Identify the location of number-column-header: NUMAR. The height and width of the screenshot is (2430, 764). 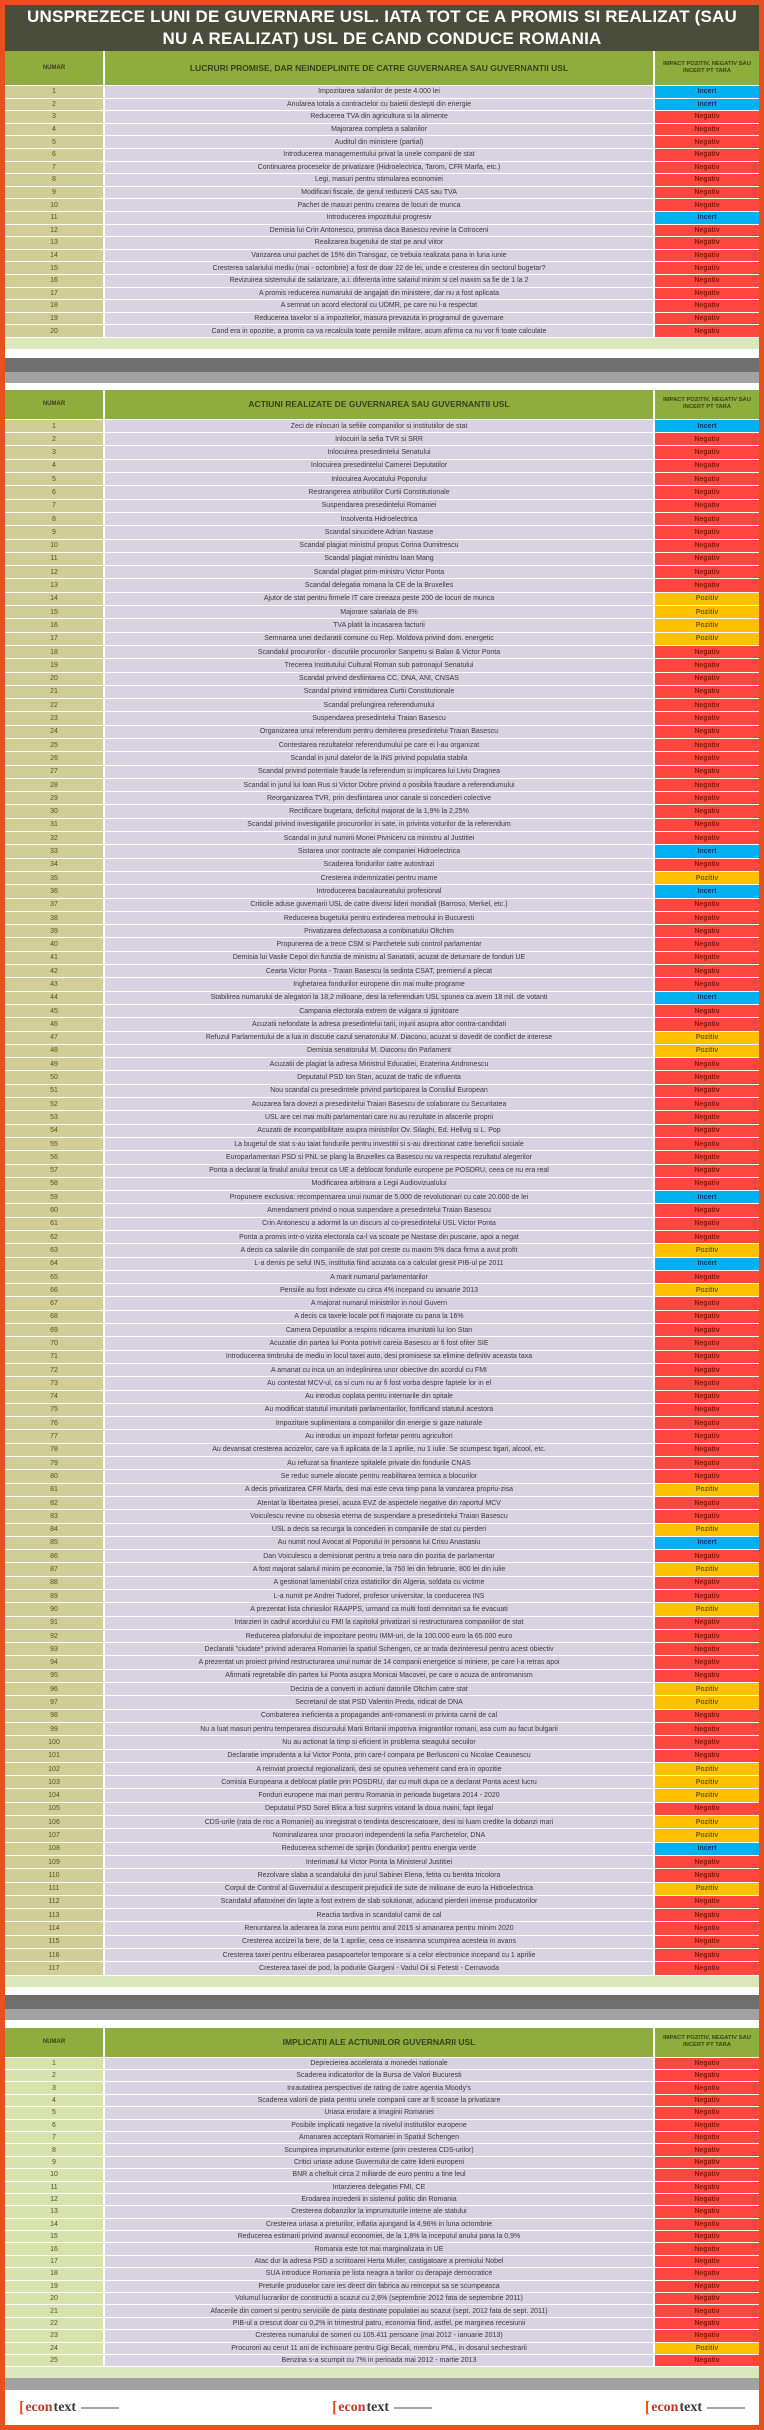
(55, 68).